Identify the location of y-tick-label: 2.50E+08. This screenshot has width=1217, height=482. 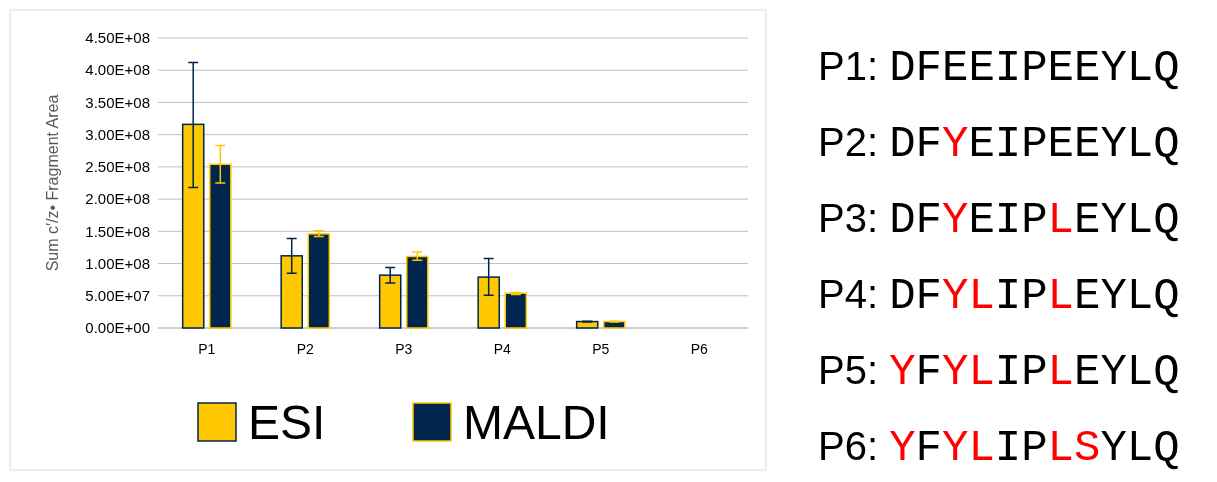
(117, 167).